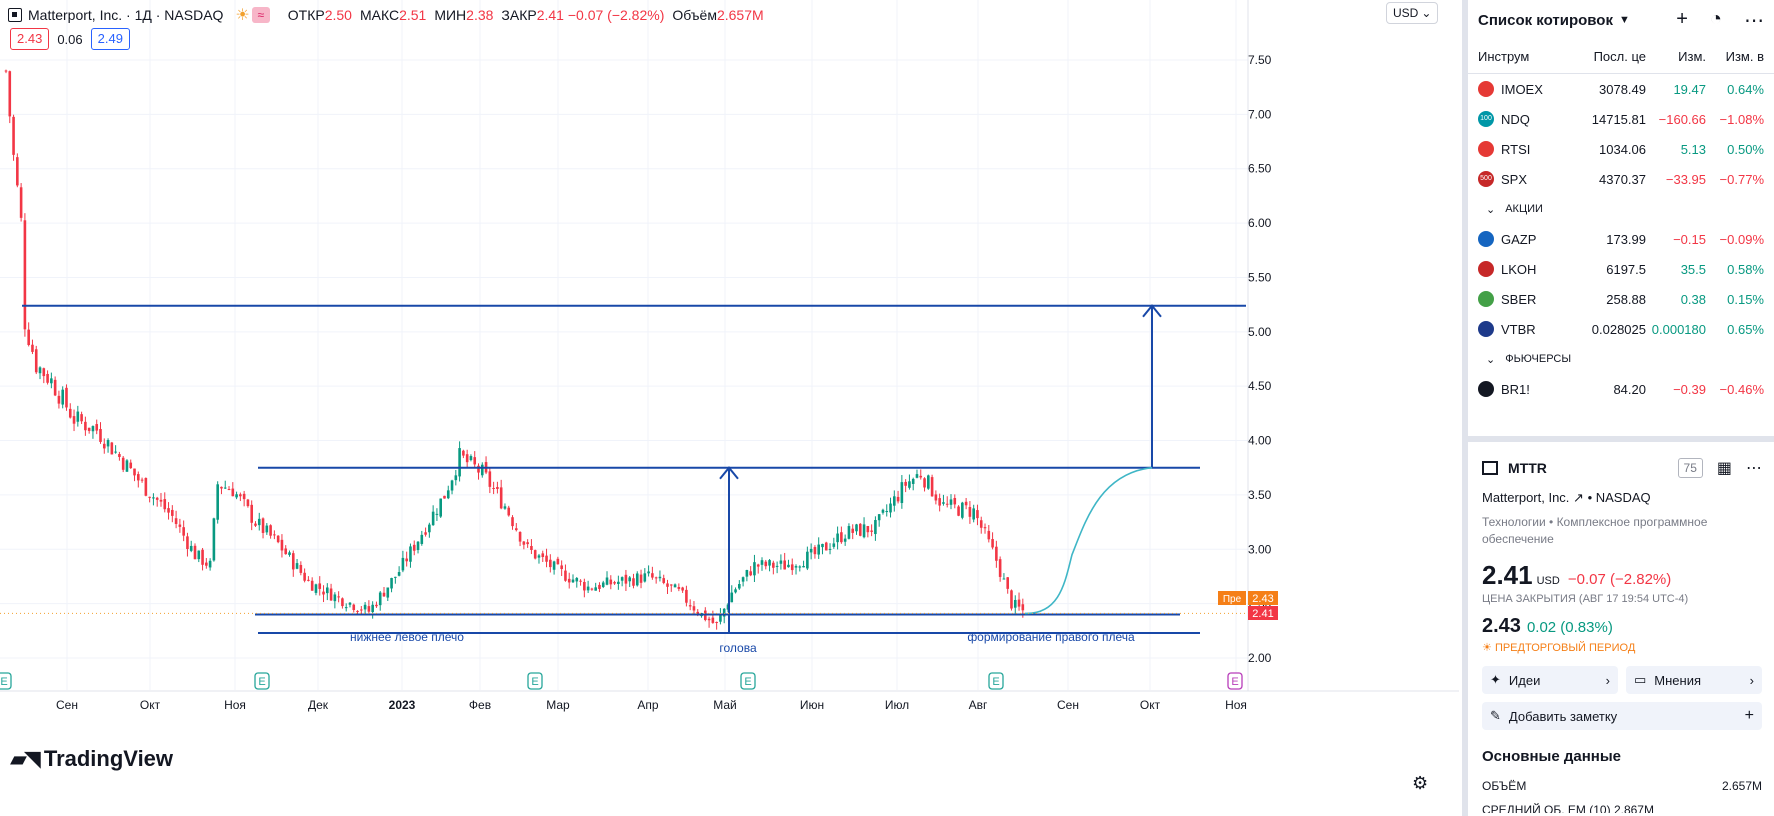 Image resolution: width=1774 pixels, height=816 pixels. What do you see at coordinates (1621, 359) in the screenshot?
I see `watchlist-section: ⌄ ФЬЮЧЕРСЫ` at bounding box center [1621, 359].